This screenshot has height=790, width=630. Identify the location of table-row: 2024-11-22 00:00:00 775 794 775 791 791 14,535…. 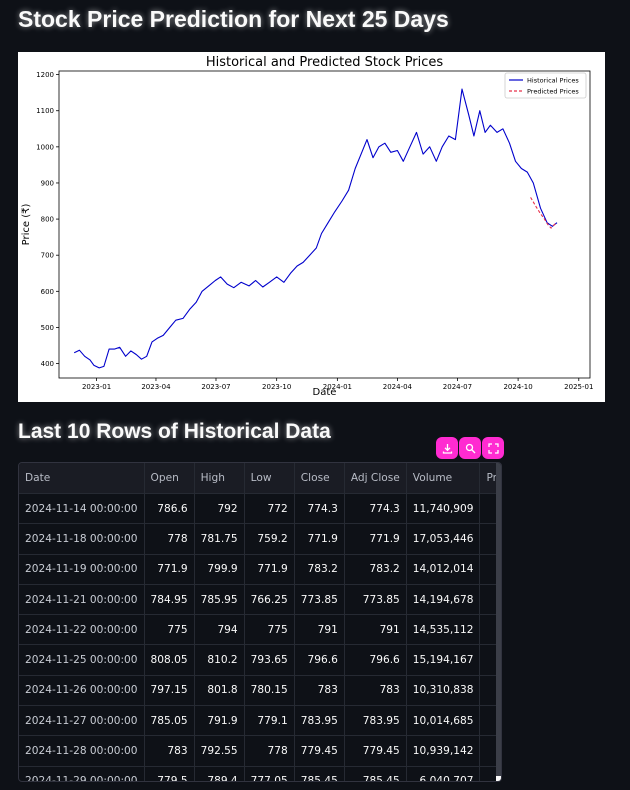
(260, 630).